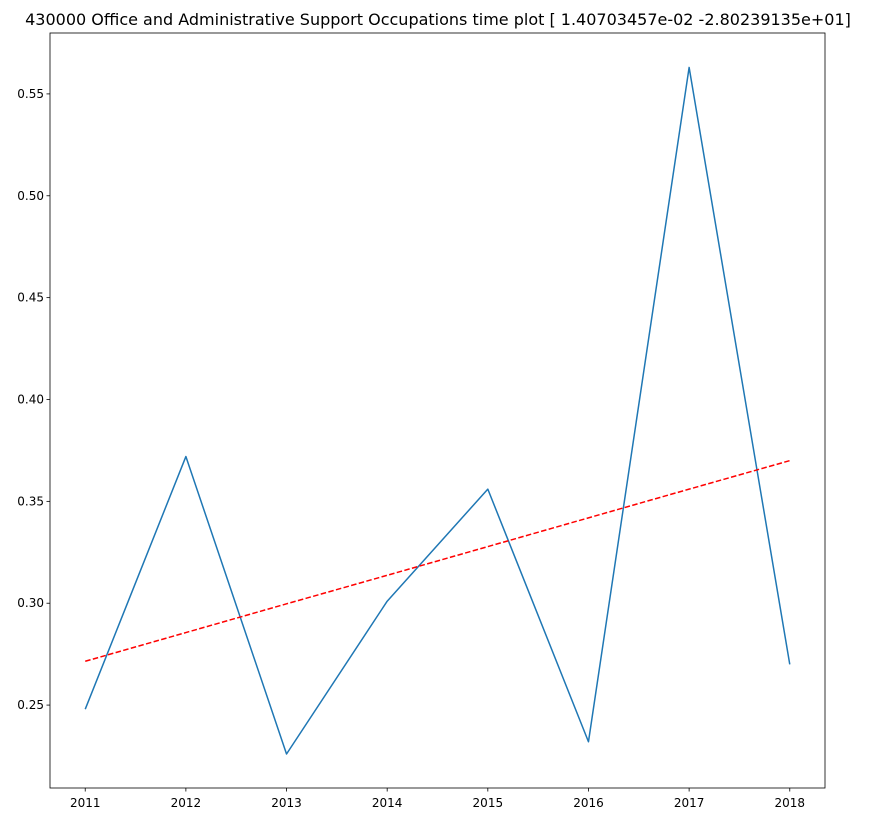  I want to click on y-tick-label: 0.45, so click(30, 298).